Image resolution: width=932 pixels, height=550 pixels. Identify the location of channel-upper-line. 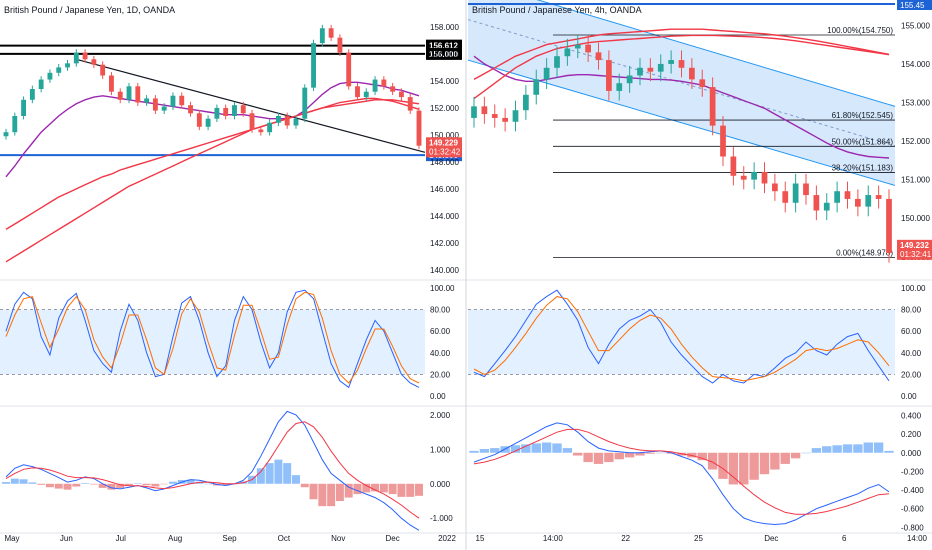
(716, 53).